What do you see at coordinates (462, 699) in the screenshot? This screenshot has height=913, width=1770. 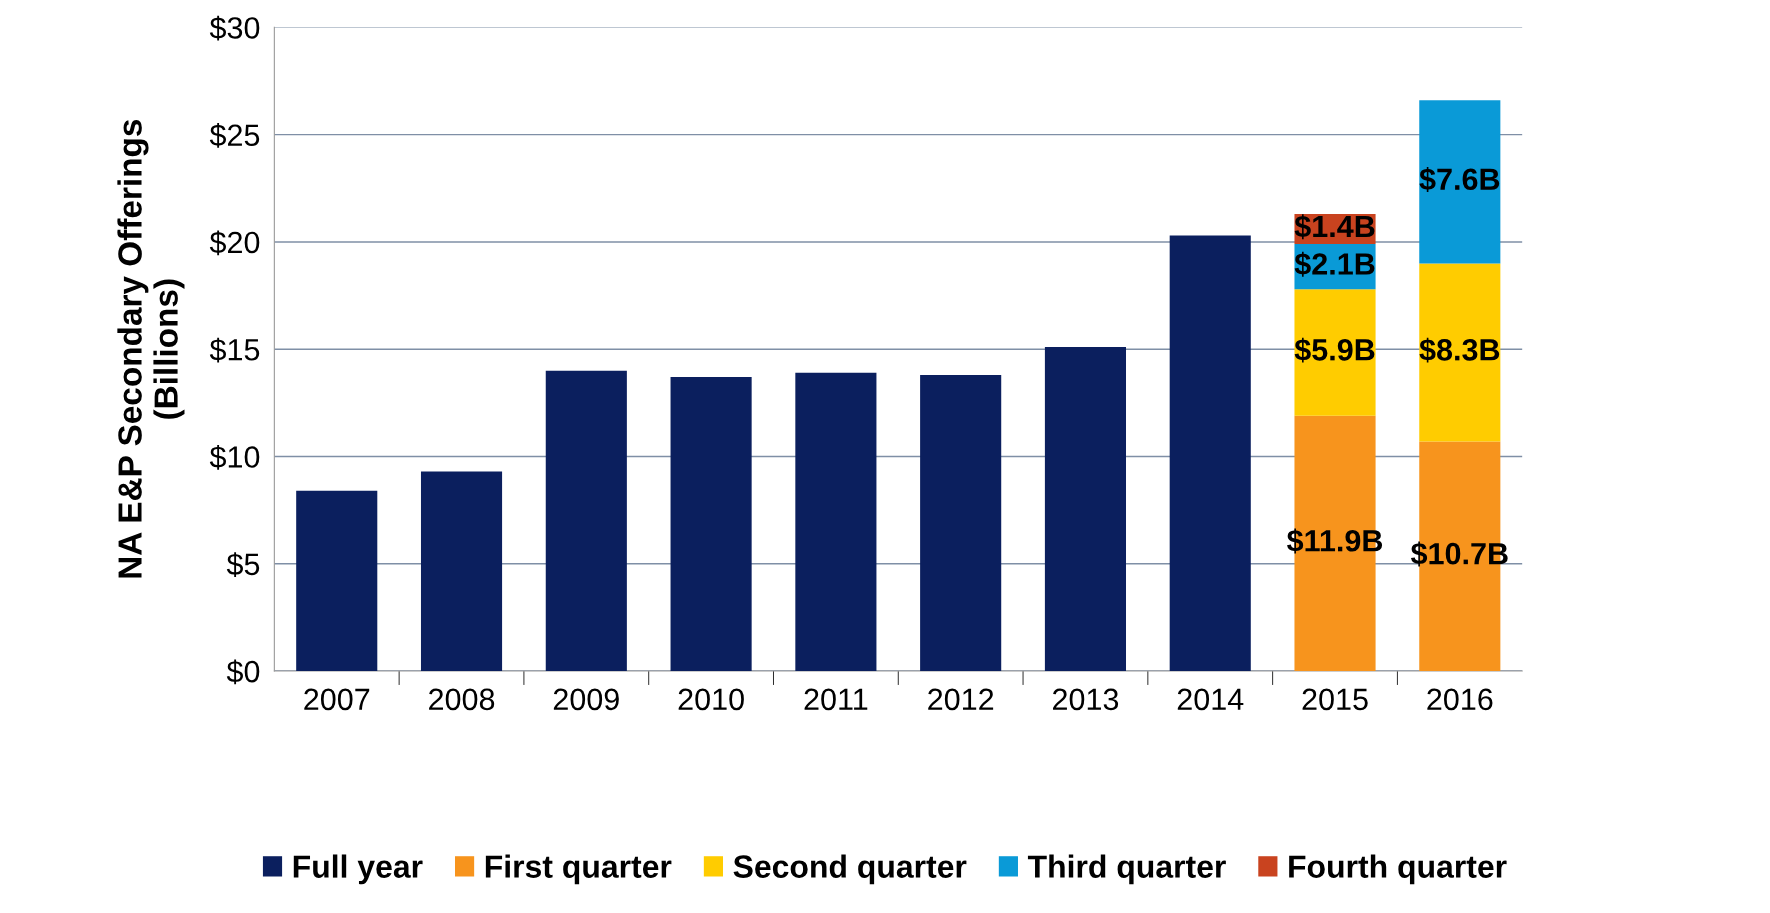 I see `x-tick-label: 2008` at bounding box center [462, 699].